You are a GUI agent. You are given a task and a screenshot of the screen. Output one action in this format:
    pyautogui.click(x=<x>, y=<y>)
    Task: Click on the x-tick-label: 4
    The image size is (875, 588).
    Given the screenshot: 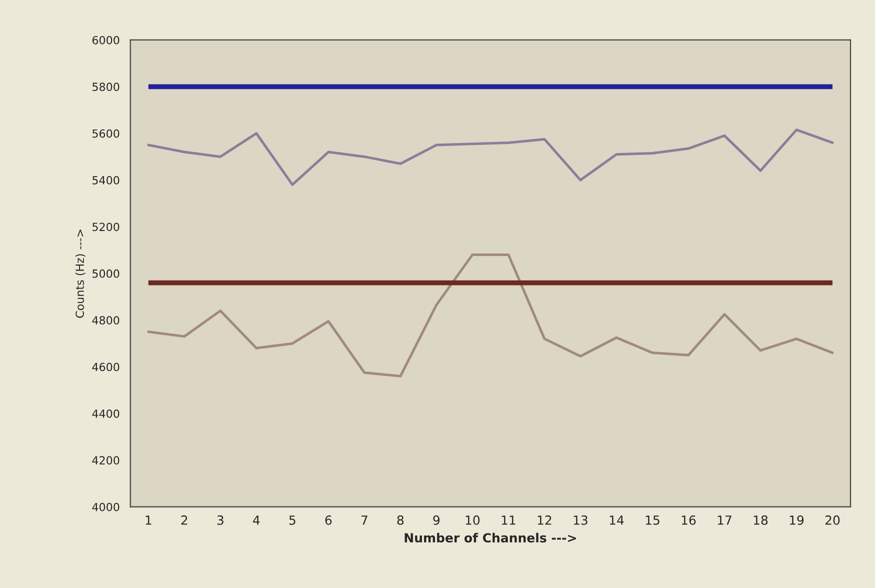 What is the action you would take?
    pyautogui.click(x=256, y=520)
    